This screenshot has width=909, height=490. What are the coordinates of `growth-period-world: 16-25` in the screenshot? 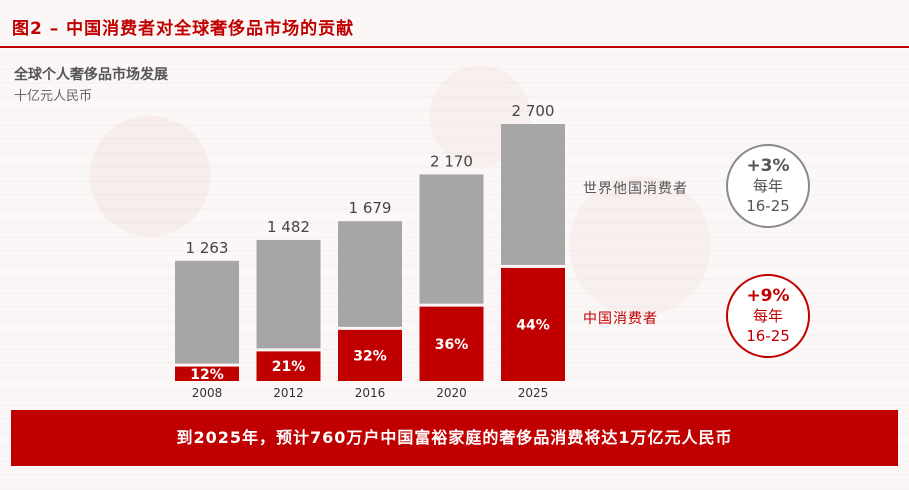 It's located at (768, 206).